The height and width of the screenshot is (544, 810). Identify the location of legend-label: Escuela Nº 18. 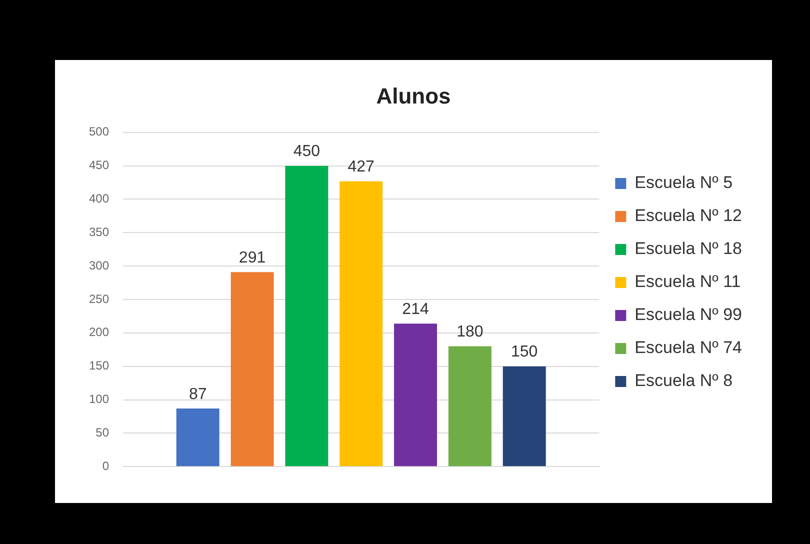
(688, 248).